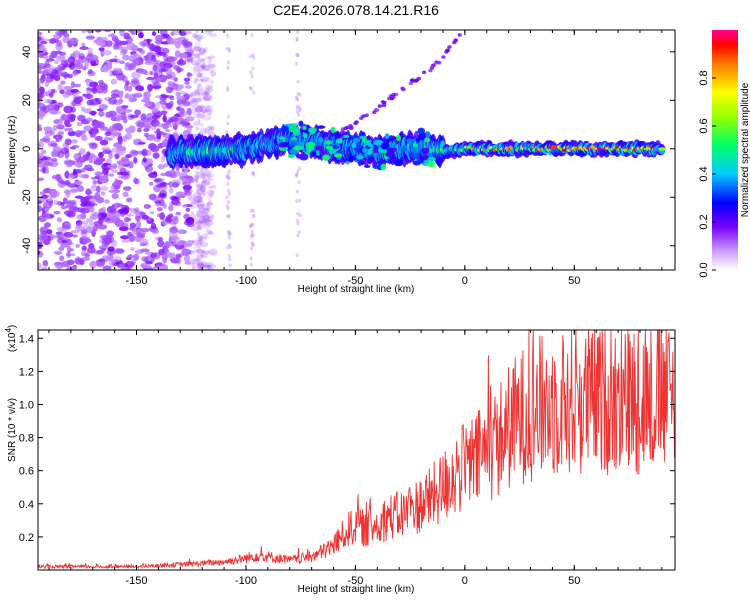 This screenshot has height=600, width=750. What do you see at coordinates (136, 281) in the screenshot?
I see `spectrogram-x-tick-label: -150` at bounding box center [136, 281].